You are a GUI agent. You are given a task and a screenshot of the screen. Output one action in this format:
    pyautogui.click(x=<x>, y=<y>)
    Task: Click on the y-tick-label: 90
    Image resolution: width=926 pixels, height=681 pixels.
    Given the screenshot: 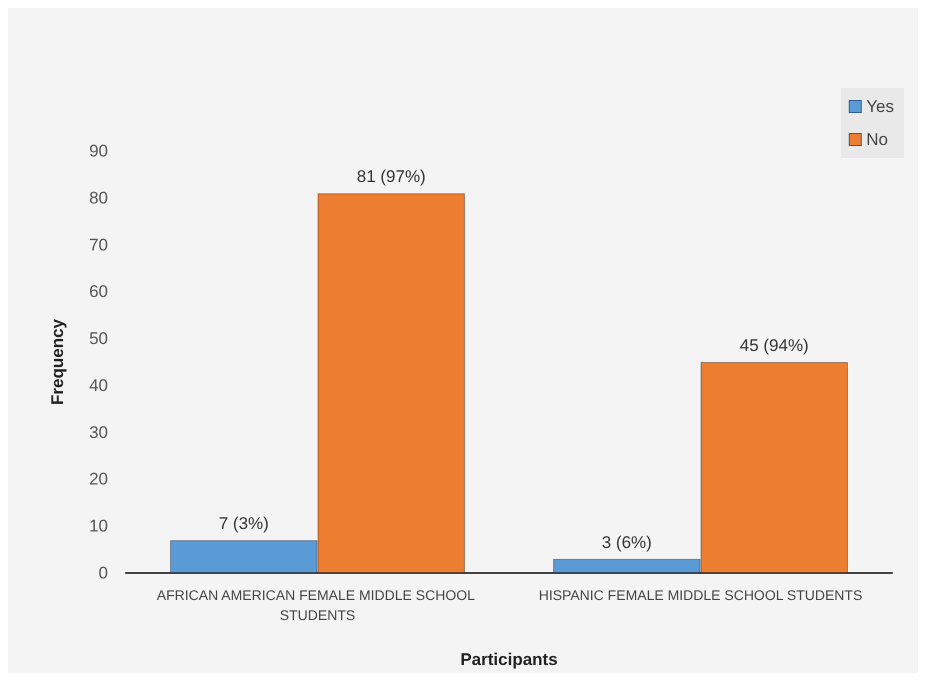 What is the action you would take?
    pyautogui.click(x=98, y=151)
    